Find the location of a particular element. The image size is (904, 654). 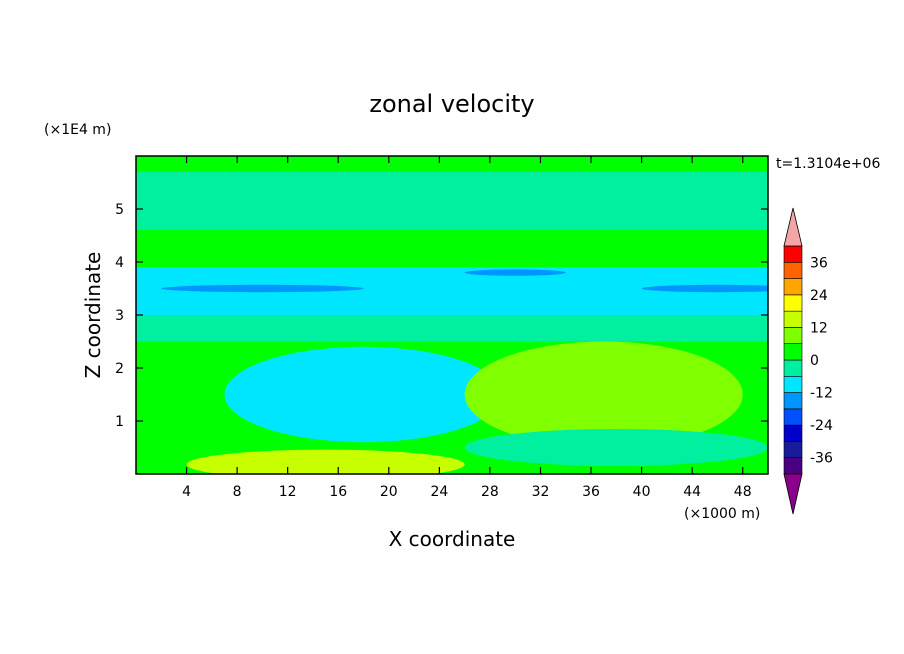

x-tick-label: 24 is located at coordinates (439, 492).